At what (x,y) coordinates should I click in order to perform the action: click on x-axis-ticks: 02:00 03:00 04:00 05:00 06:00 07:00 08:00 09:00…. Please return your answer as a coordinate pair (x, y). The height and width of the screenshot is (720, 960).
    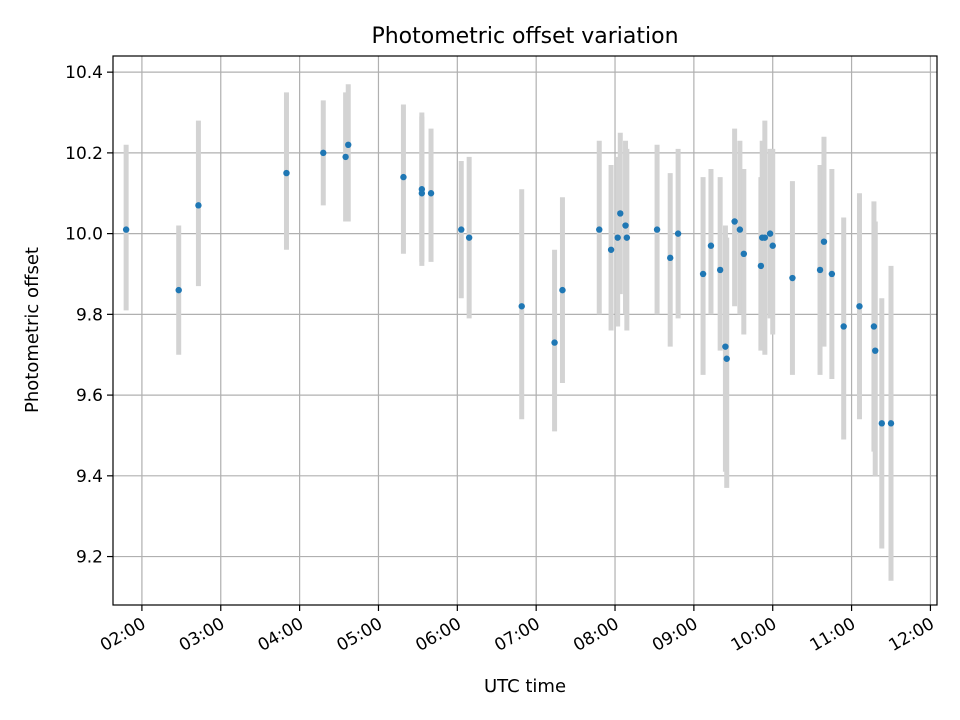
    Looking at the image, I should click on (517, 630).